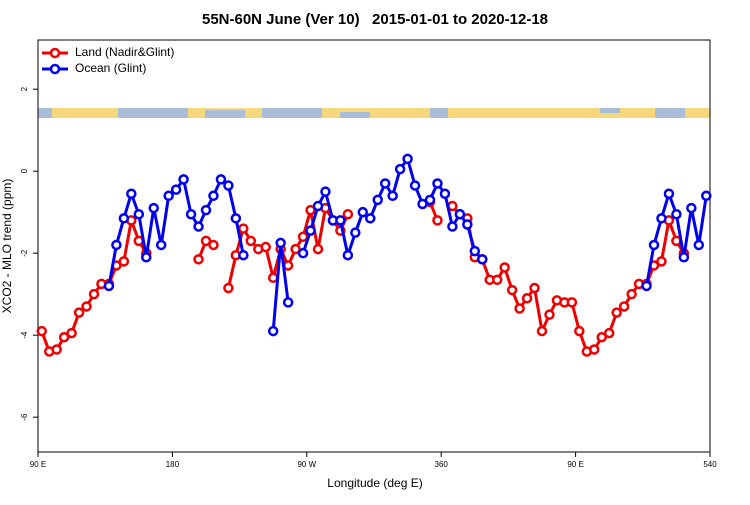  Describe the element at coordinates (24, 335) in the screenshot. I see `y-tick-label: -4` at that location.